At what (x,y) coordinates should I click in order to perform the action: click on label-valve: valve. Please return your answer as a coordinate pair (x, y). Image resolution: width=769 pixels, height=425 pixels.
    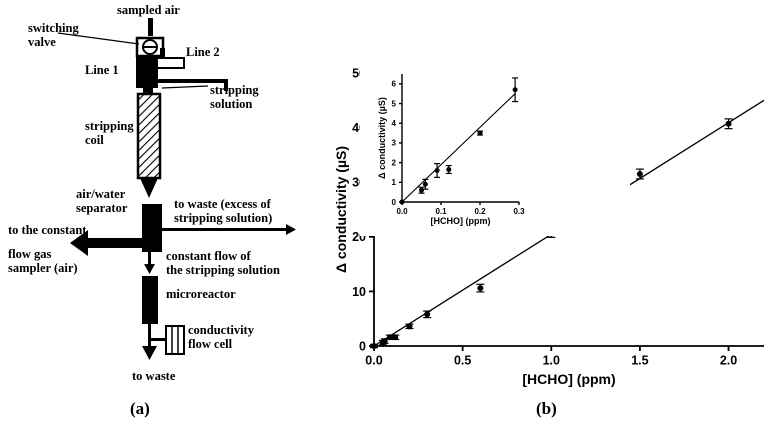
    Looking at the image, I should click on (42, 42).